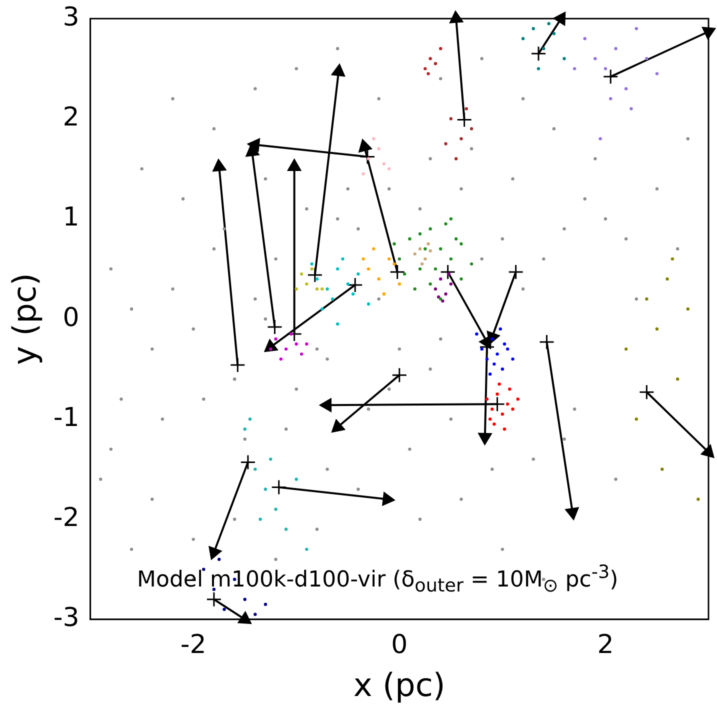 The width and height of the screenshot is (717, 715). I want to click on x-tick-label: 2, so click(605, 645).